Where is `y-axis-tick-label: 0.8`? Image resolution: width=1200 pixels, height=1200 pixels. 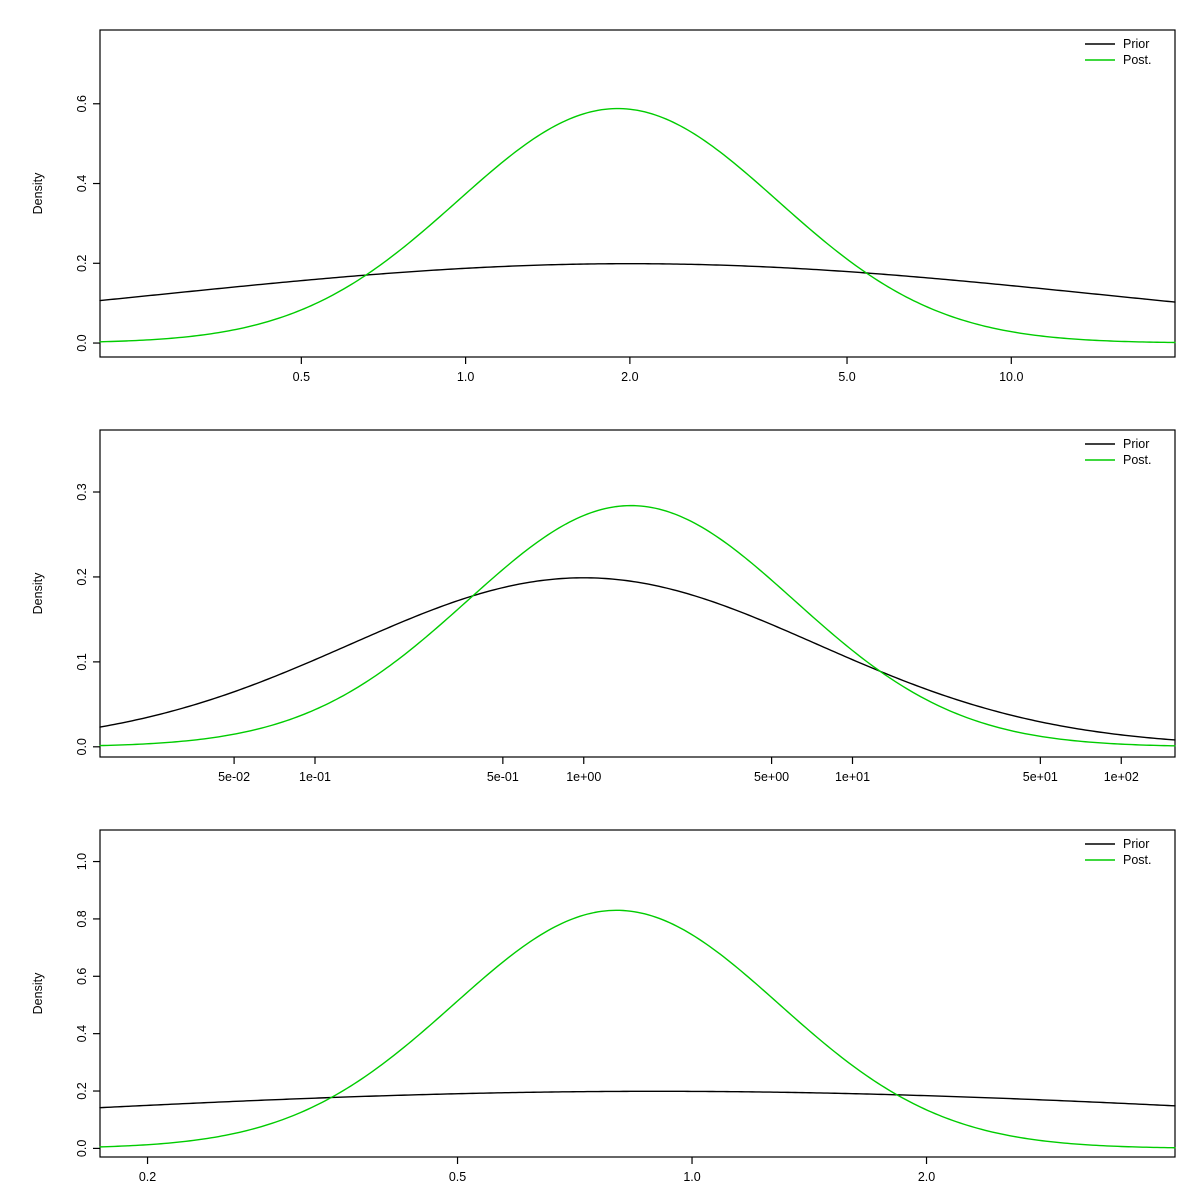 y-axis-tick-label: 0.8 is located at coordinates (82, 918).